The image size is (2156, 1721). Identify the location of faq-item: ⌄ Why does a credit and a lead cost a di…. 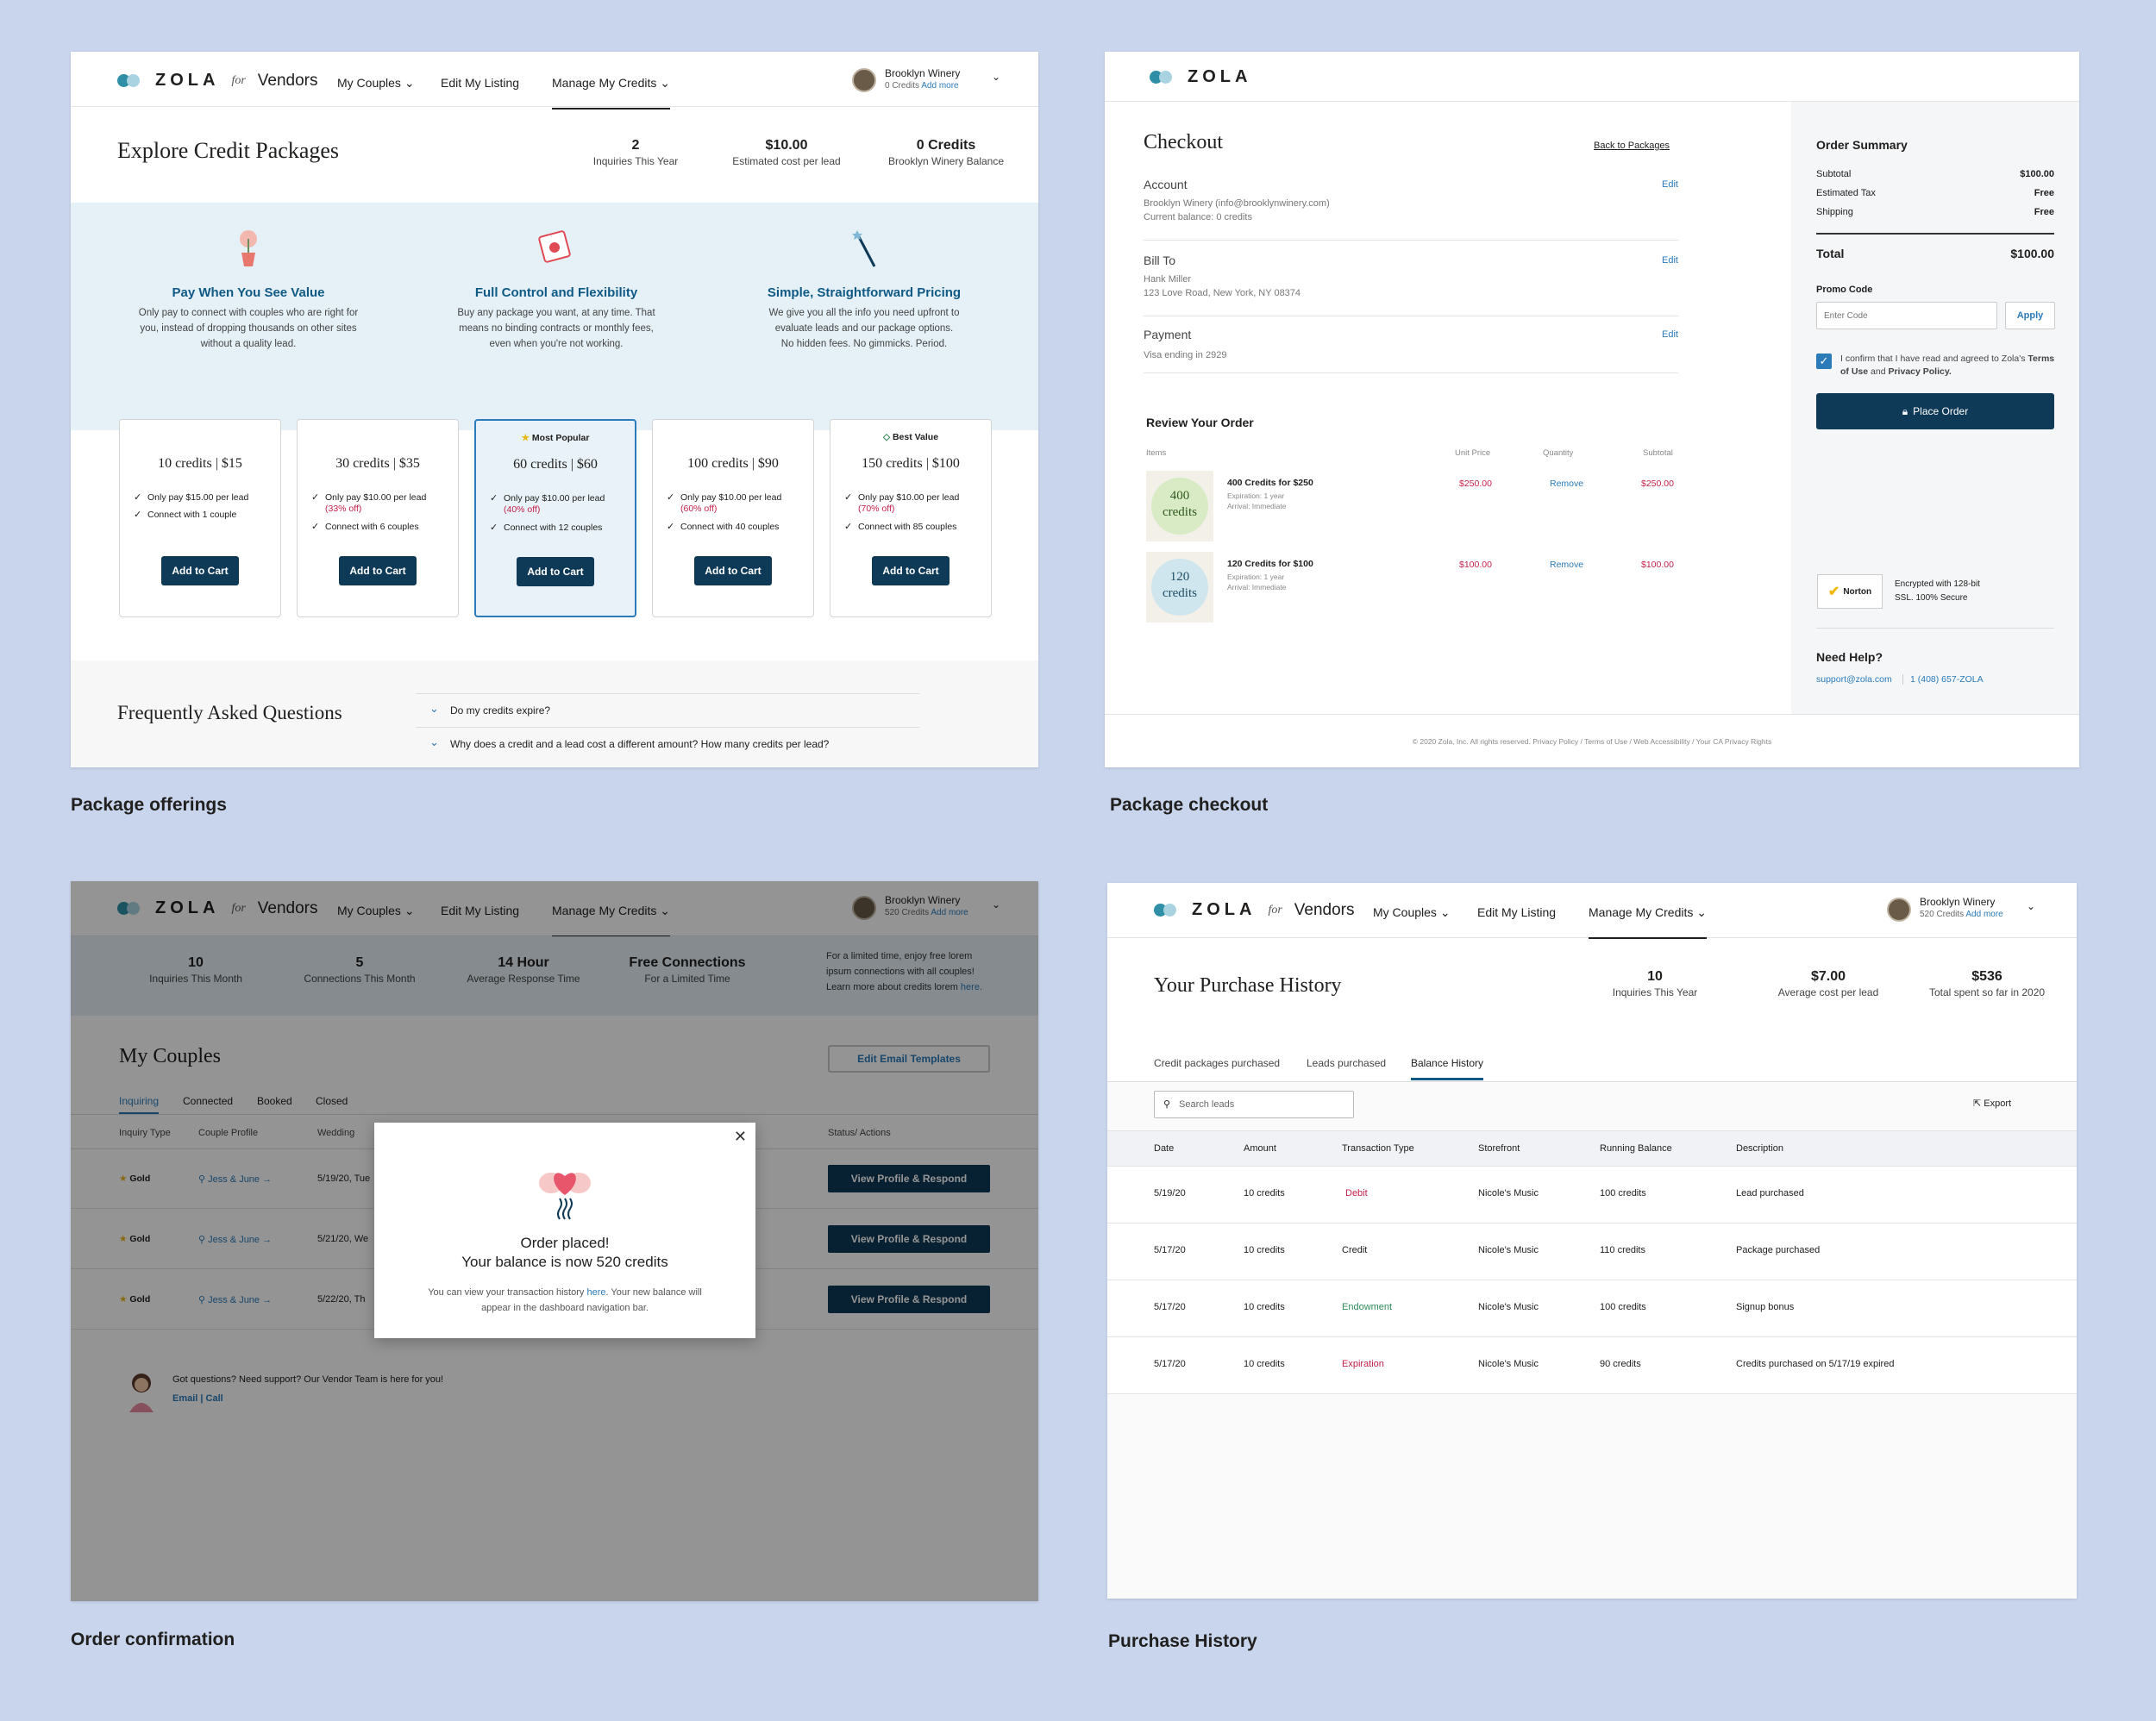
(667, 745).